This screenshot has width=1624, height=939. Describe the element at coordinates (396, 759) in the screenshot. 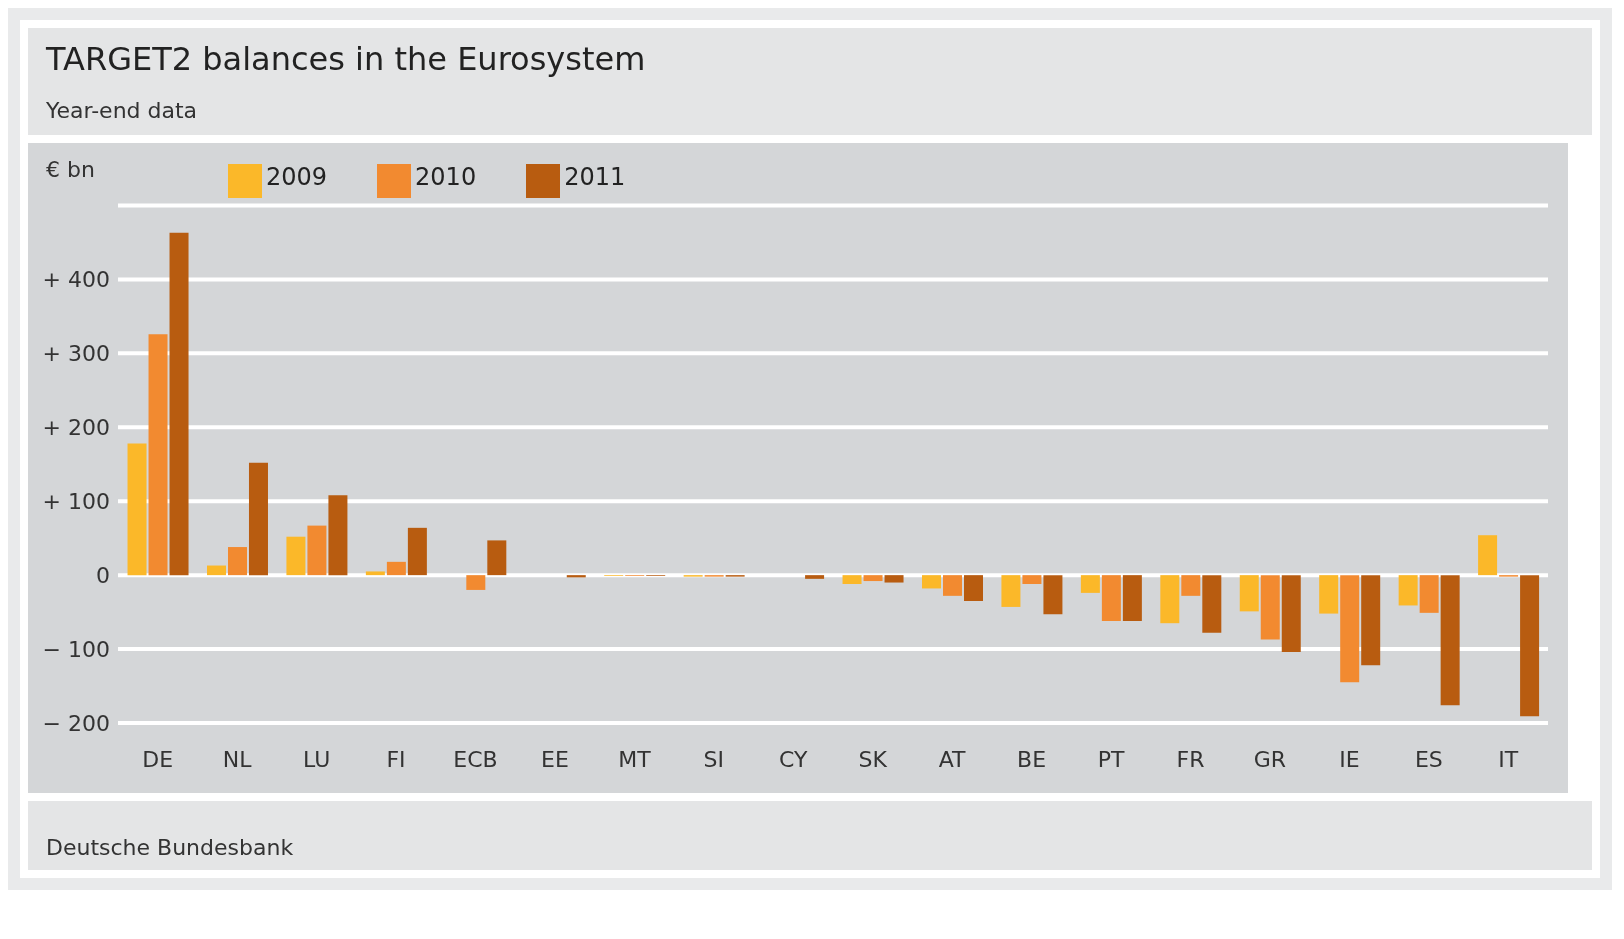

I see `x-tick-label: FI` at that location.